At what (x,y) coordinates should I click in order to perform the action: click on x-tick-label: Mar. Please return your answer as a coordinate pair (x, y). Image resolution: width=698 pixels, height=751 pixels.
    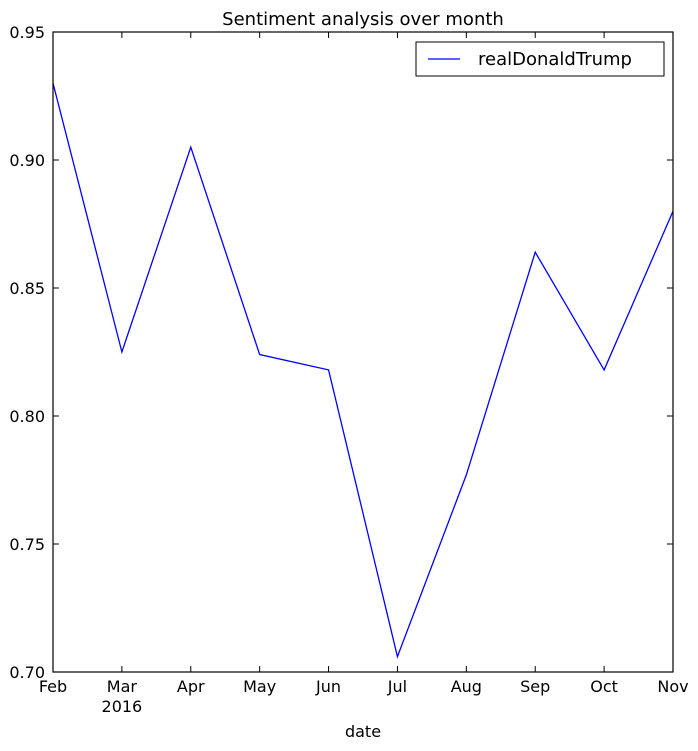
    Looking at the image, I should click on (122, 686).